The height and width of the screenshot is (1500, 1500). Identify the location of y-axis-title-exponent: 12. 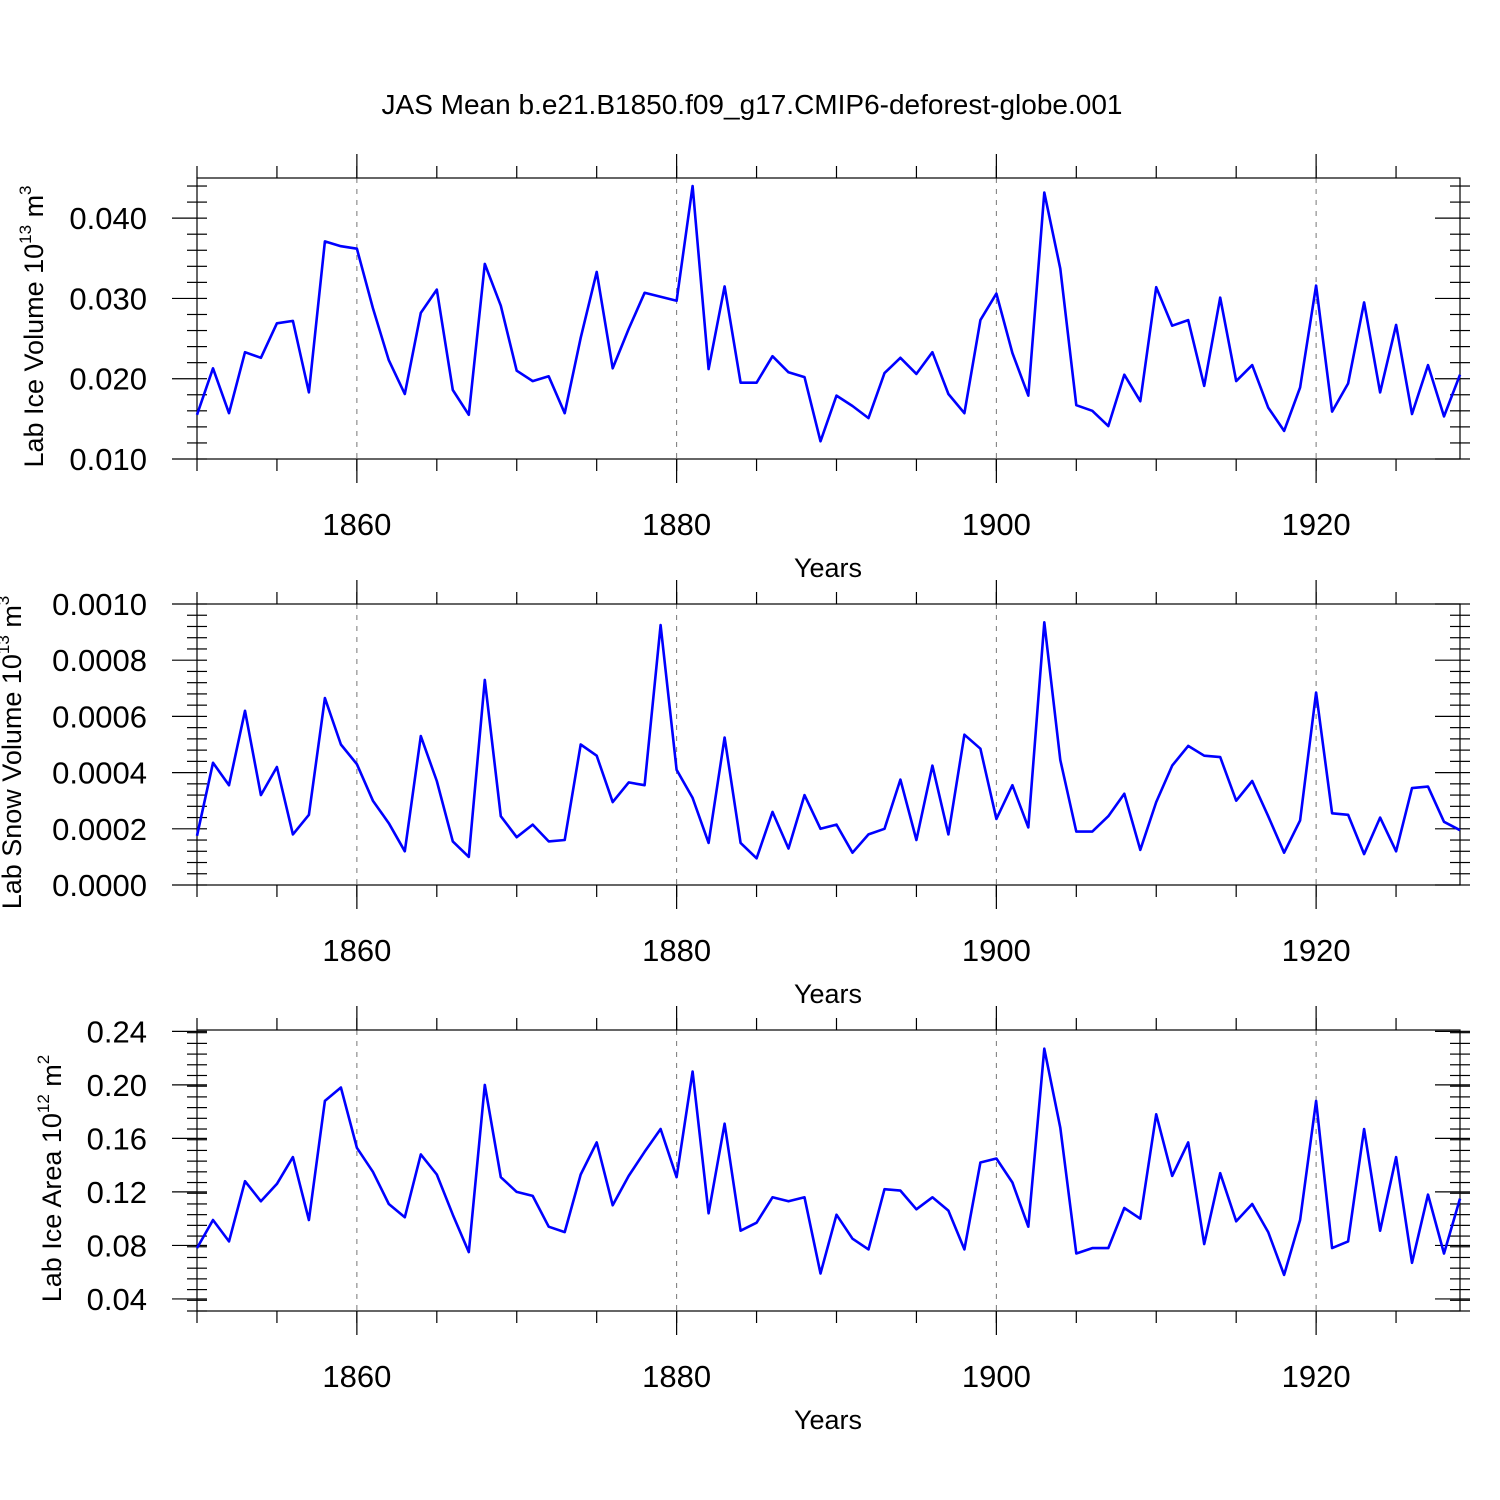
(43, 1103).